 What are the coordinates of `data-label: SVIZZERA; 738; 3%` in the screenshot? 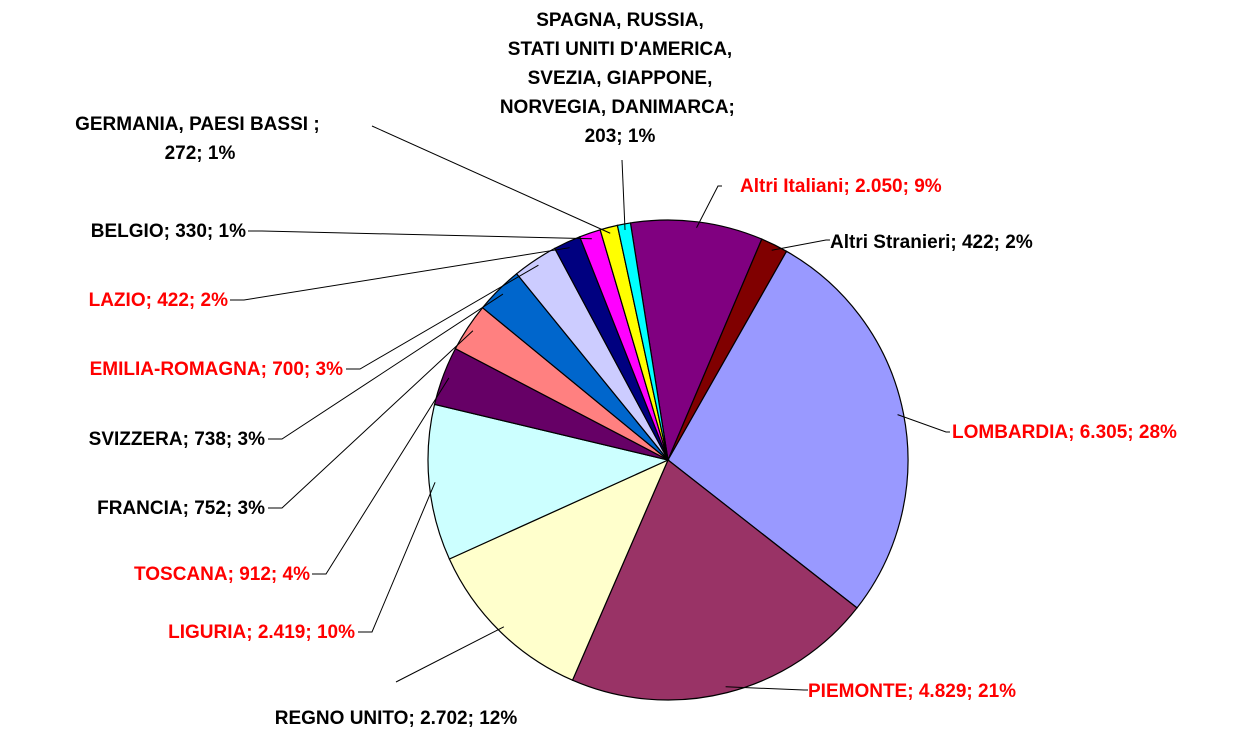 It's located at (177, 439).